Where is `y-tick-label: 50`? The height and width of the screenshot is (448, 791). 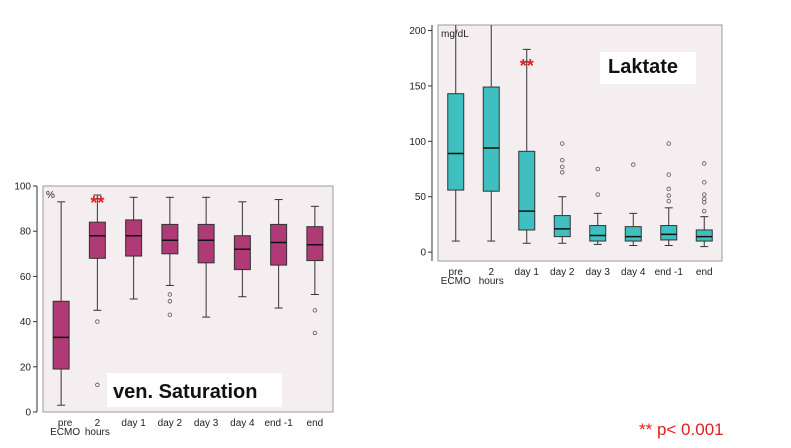
y-tick-label: 50 is located at coordinates (421, 197).